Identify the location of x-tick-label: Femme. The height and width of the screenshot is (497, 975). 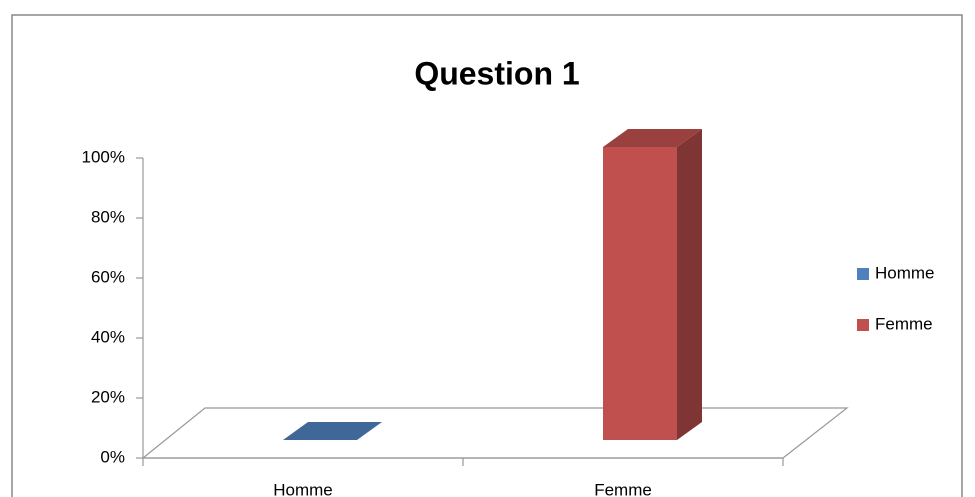
(623, 488).